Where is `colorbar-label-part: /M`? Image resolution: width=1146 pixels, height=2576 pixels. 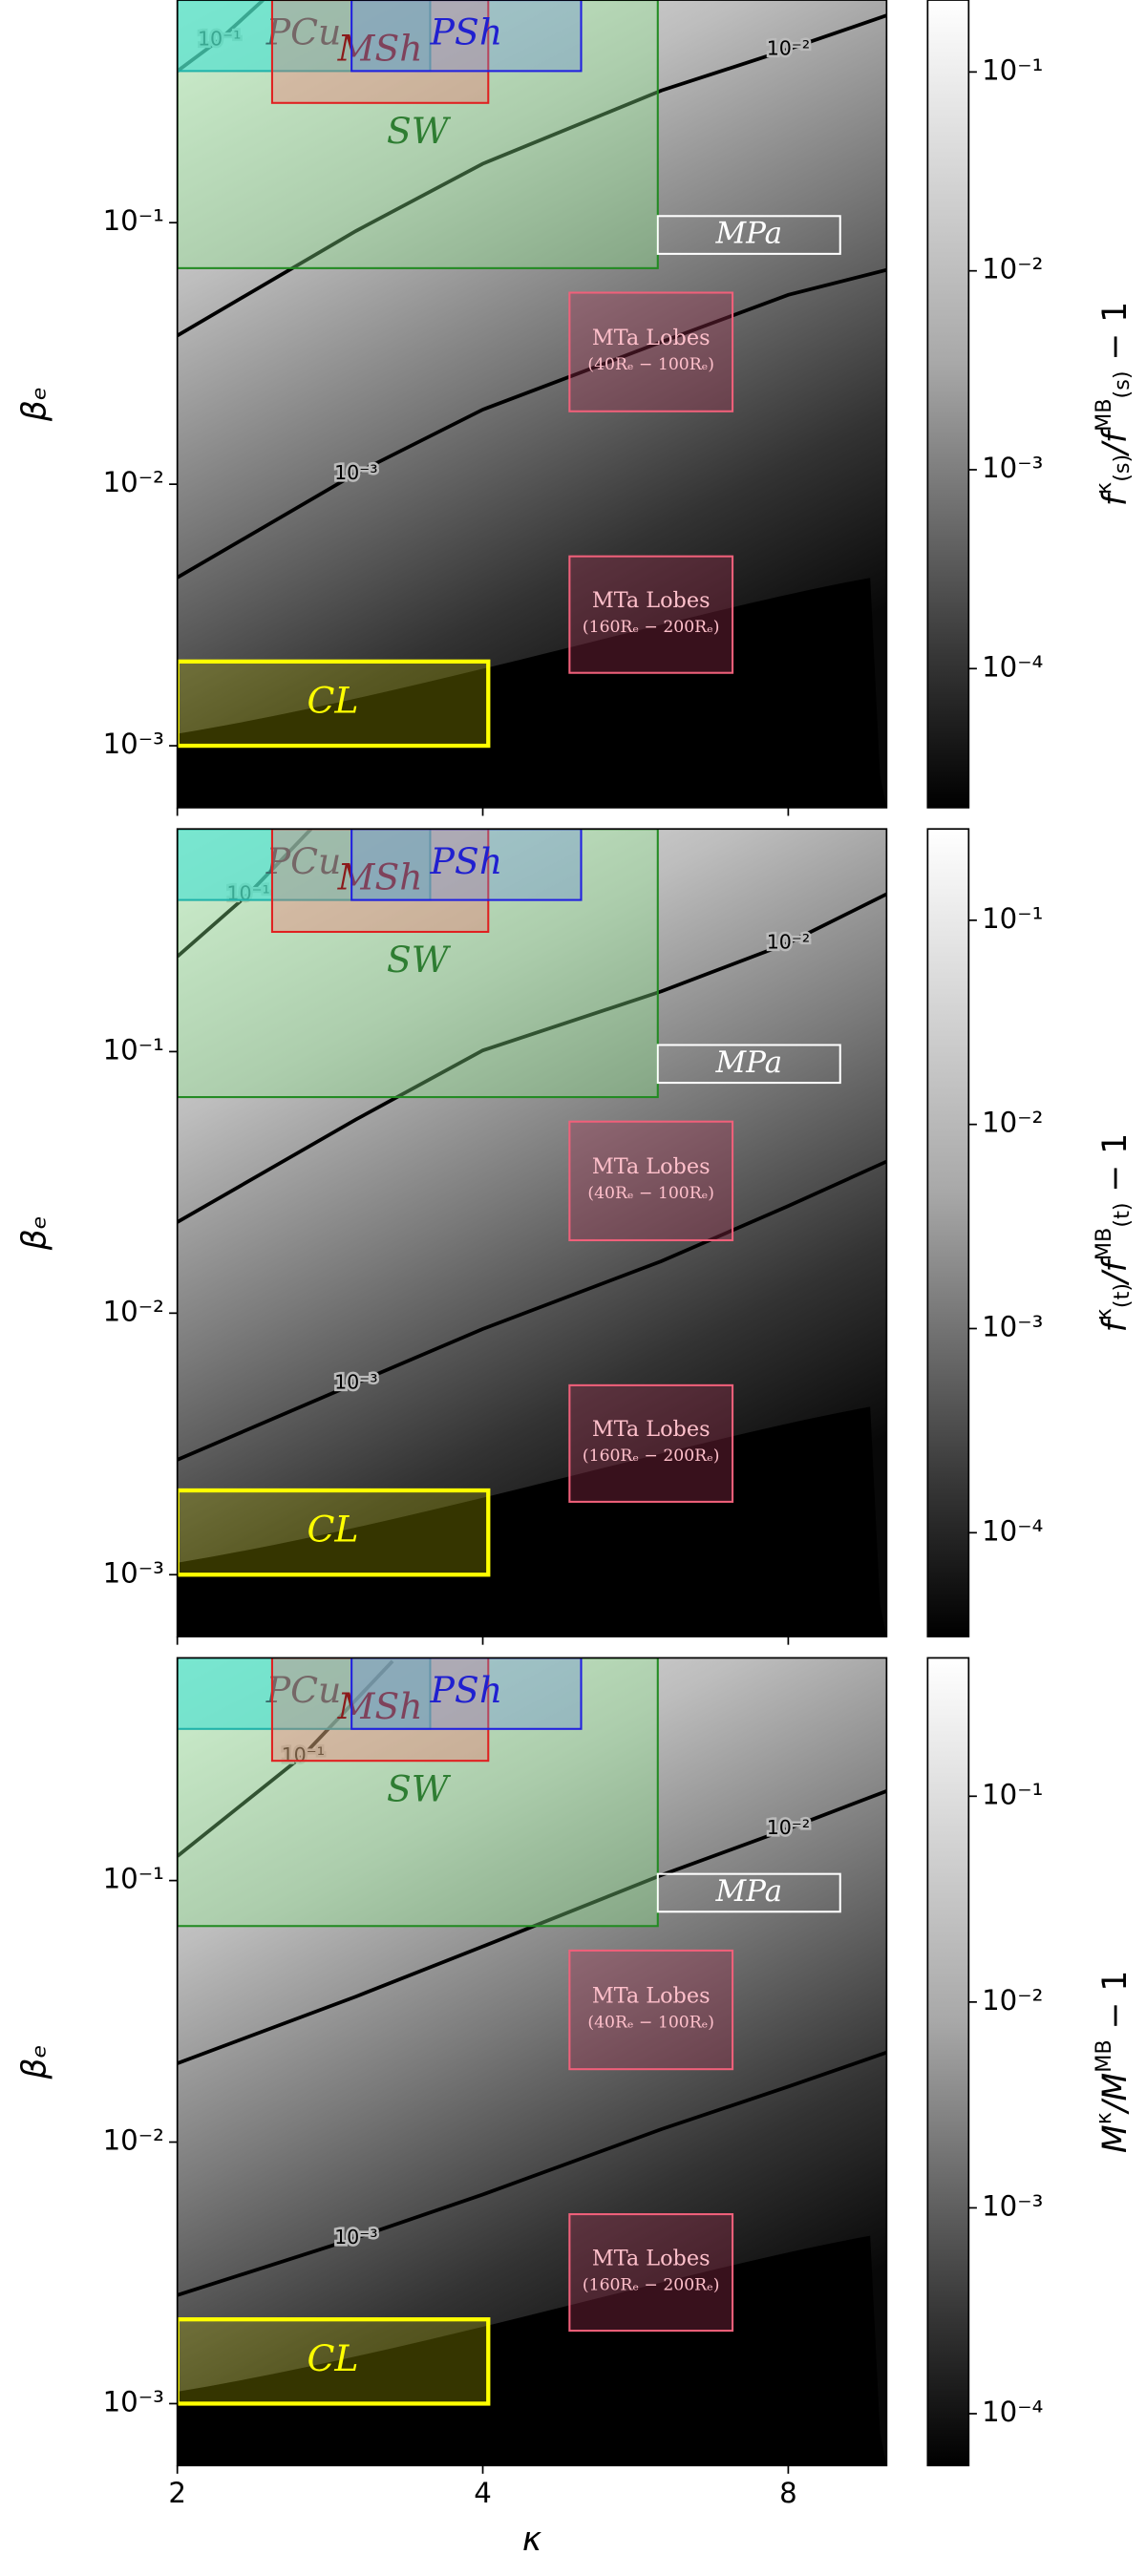 colorbar-label-part: /M is located at coordinates (1115, 2094).